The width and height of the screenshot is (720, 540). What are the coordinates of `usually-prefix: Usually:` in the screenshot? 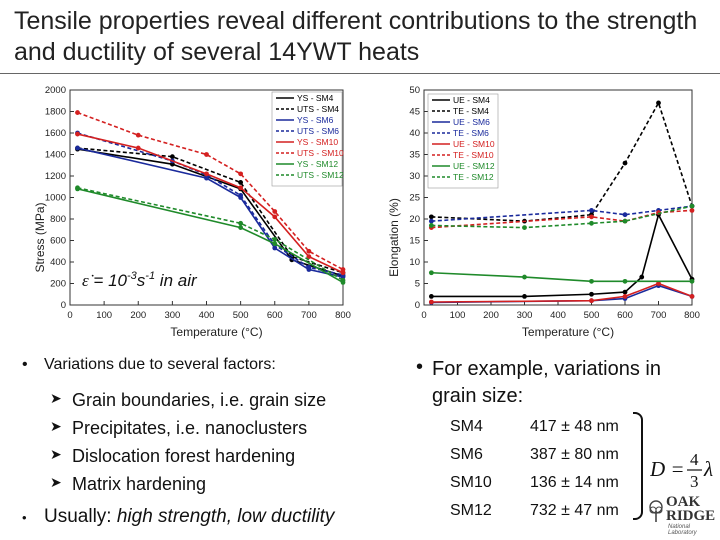 It's located at (80, 516).